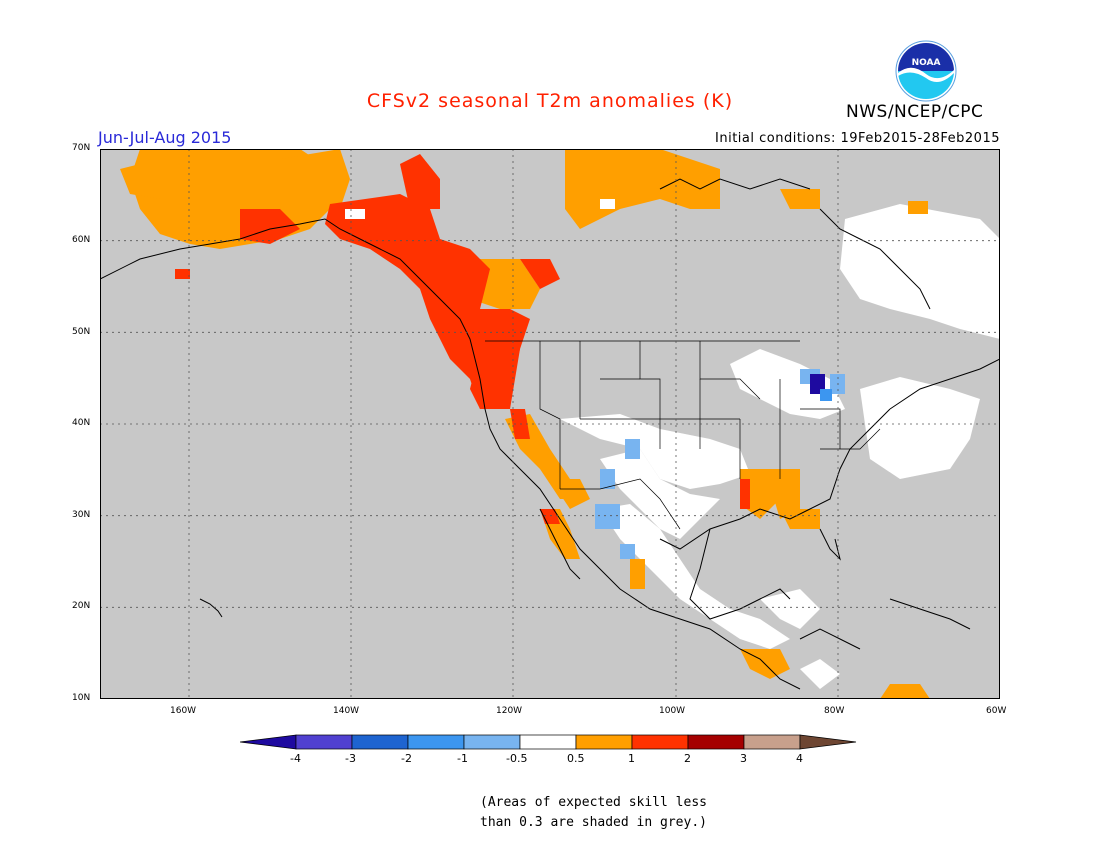 Image resolution: width=1100 pixels, height=850 pixels. Describe the element at coordinates (81, 148) in the screenshot. I see `lat-label: 70N` at that location.